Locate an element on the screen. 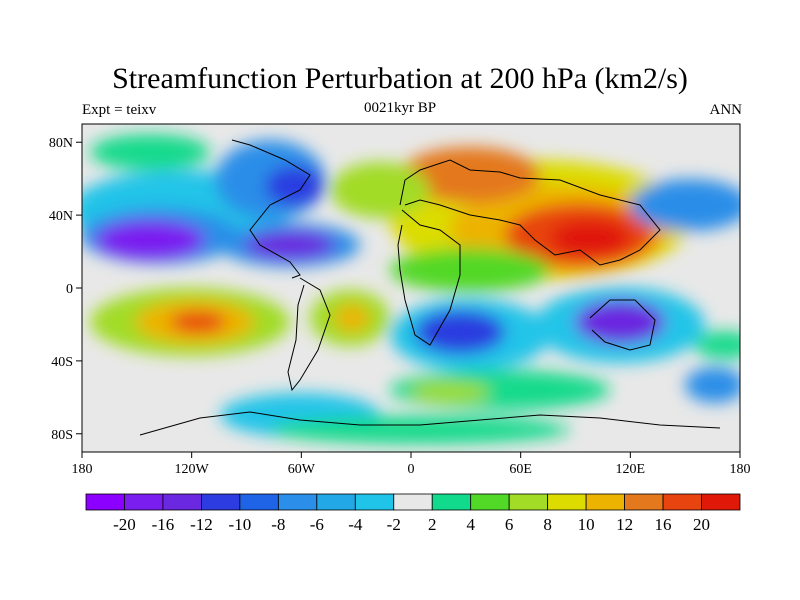 The width and height of the screenshot is (800, 600). lon-tick-label: 60W is located at coordinates (302, 469).